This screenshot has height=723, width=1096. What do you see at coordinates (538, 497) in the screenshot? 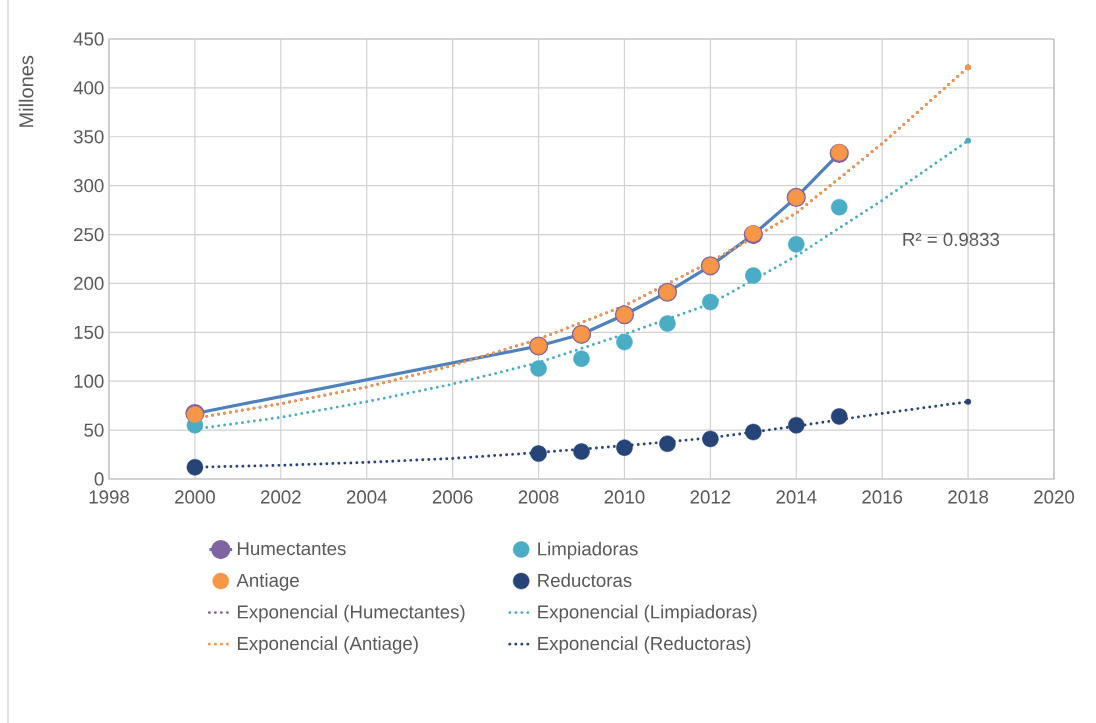
I see `x-tick-label: 2008` at bounding box center [538, 497].